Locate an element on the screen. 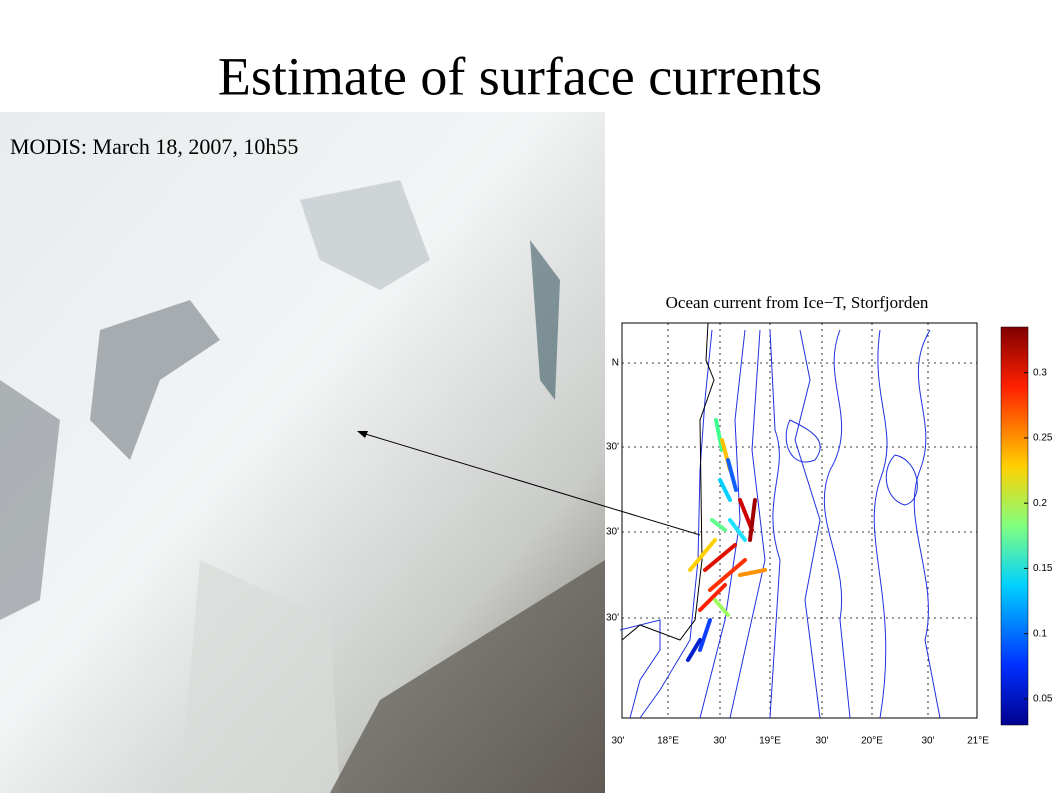  colorbar-tick-label: 0.05 is located at coordinates (1043, 699).